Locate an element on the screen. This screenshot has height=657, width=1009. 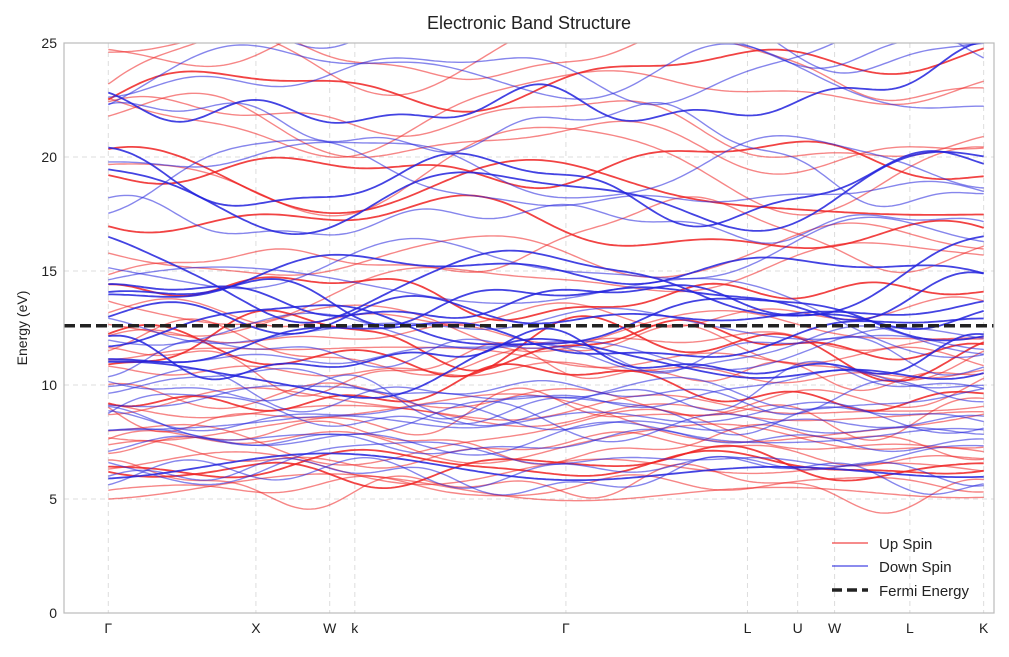
y-tick-label: 10 is located at coordinates (49, 385).